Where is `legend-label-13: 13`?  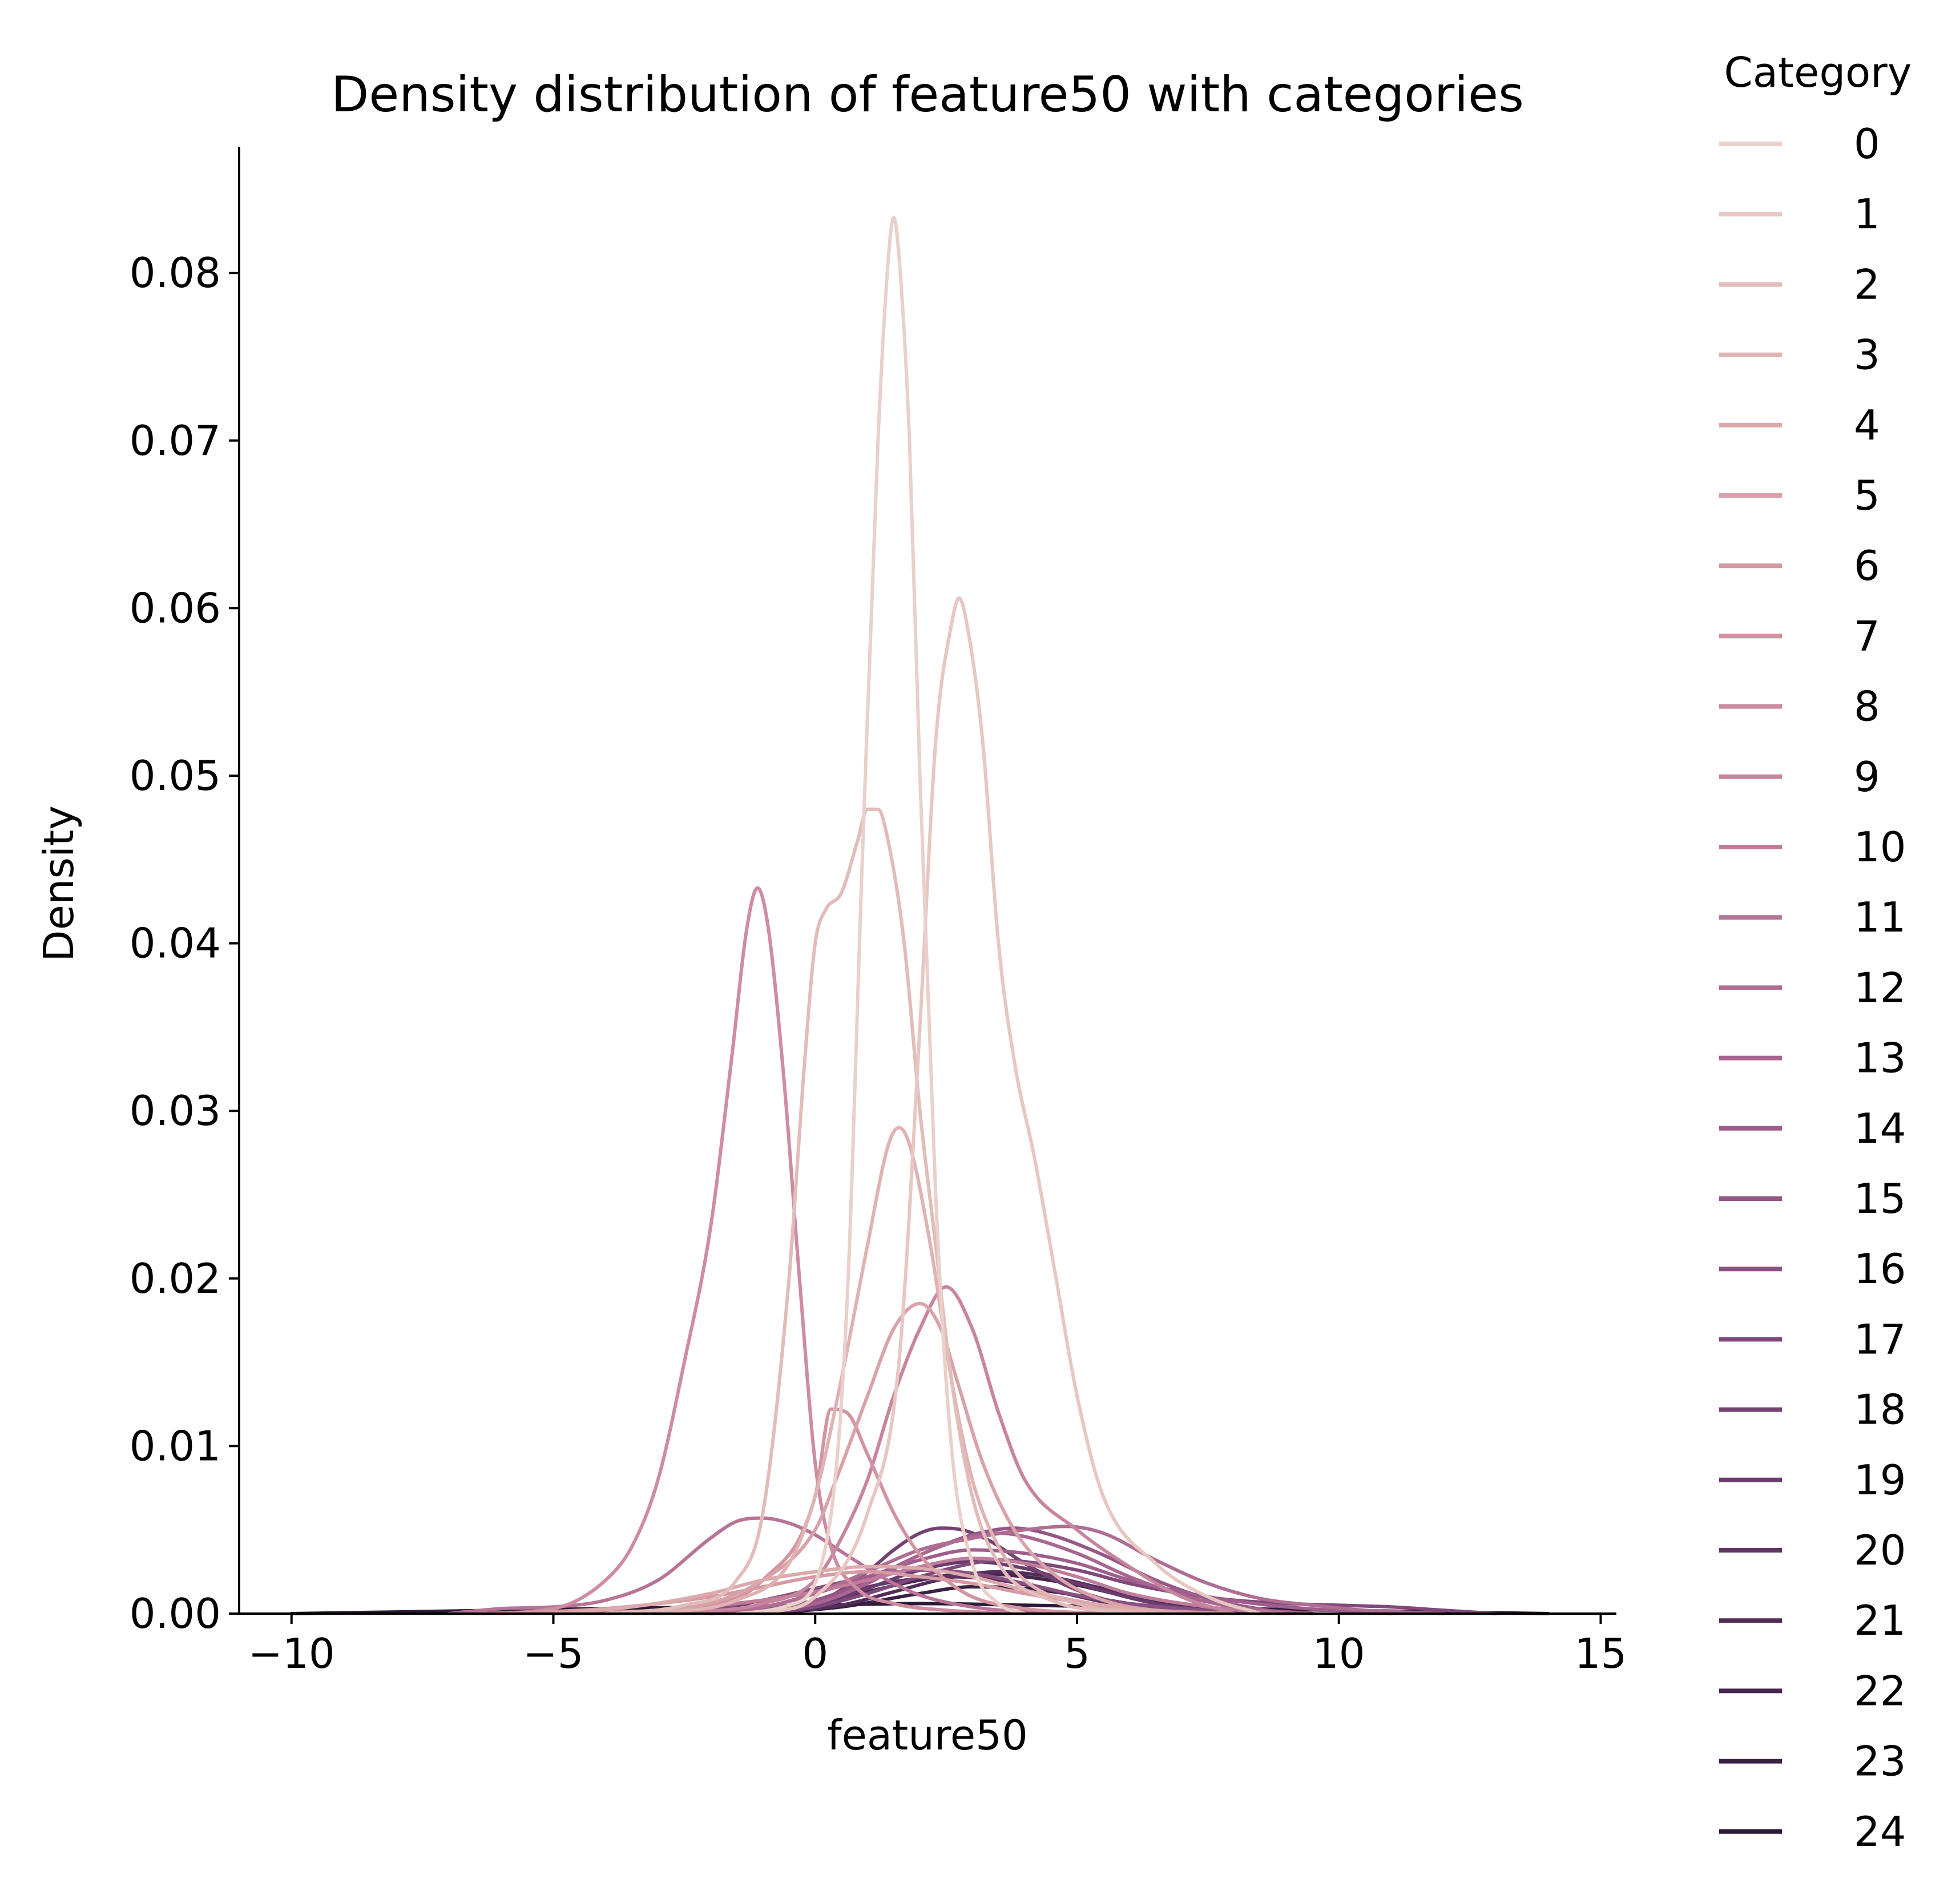
legend-label-13: 13 is located at coordinates (1880, 1058).